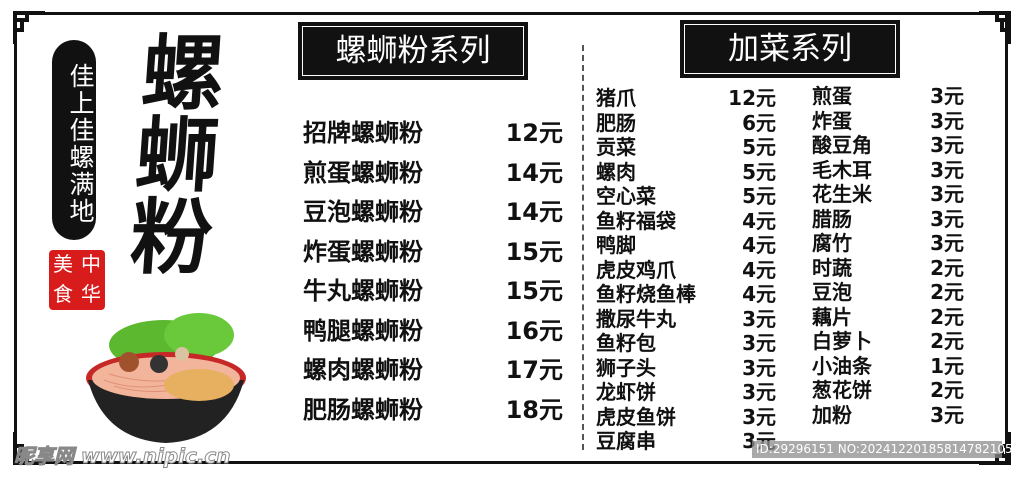 Image resolution: width=1024 pixels, height=478 pixels. I want to click on dashed-divider, so click(583, 247).